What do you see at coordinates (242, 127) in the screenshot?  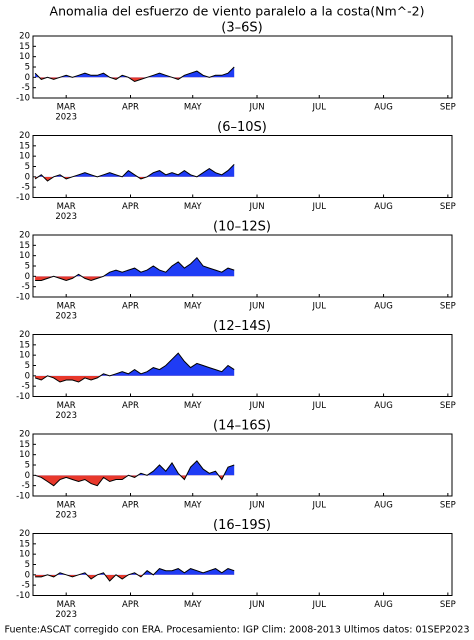 I see `panel-subtitle: (6–10S)` at bounding box center [242, 127].